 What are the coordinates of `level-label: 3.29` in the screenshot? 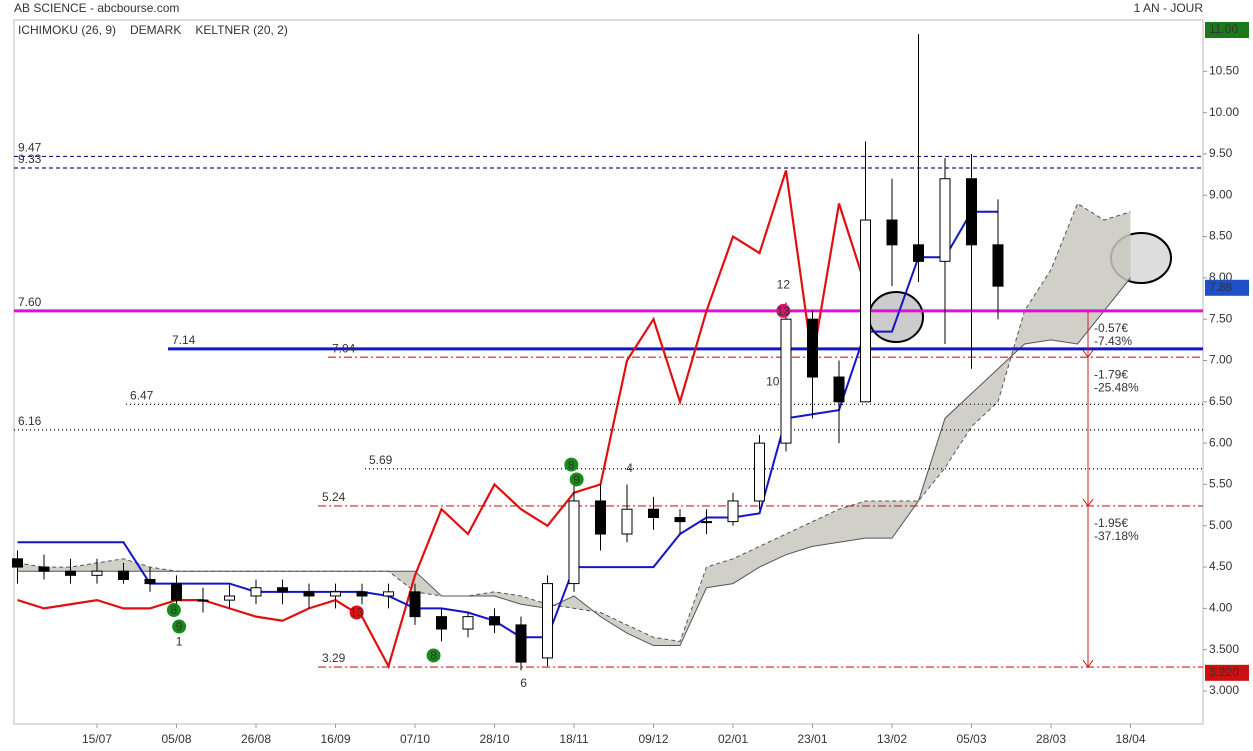 It's located at (334, 658).